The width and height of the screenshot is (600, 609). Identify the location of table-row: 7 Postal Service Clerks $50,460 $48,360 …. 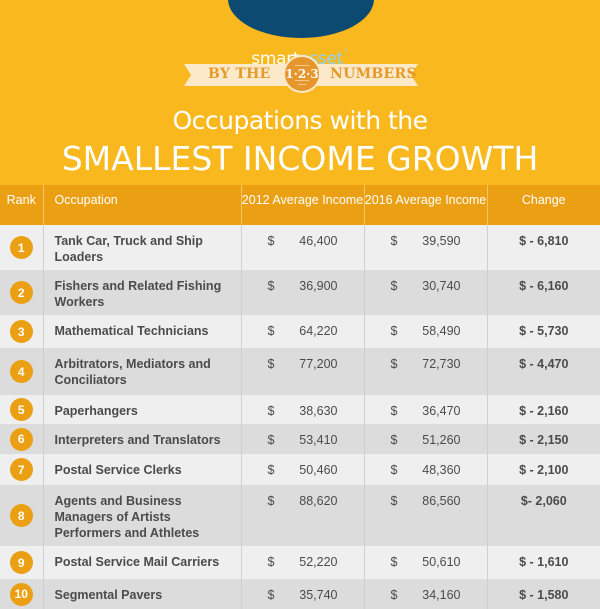
(300, 469).